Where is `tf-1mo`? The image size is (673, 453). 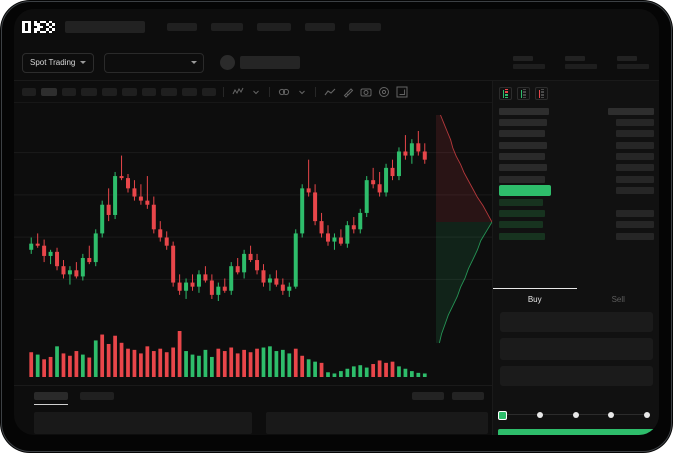 tf-1mo is located at coordinates (189, 91).